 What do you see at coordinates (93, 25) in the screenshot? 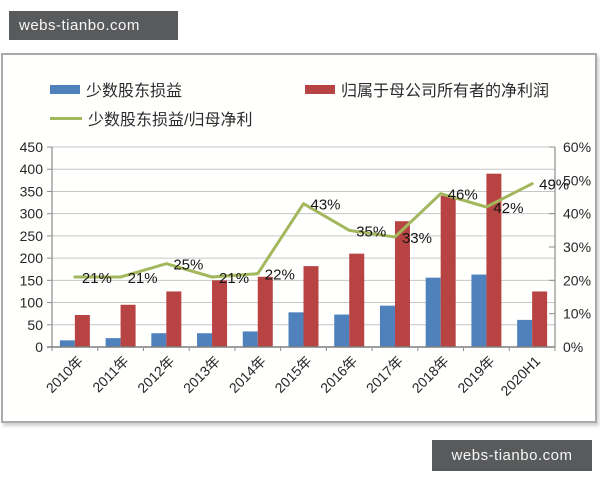
I see `watermark-top-left: webs-tianbo.com` at bounding box center [93, 25].